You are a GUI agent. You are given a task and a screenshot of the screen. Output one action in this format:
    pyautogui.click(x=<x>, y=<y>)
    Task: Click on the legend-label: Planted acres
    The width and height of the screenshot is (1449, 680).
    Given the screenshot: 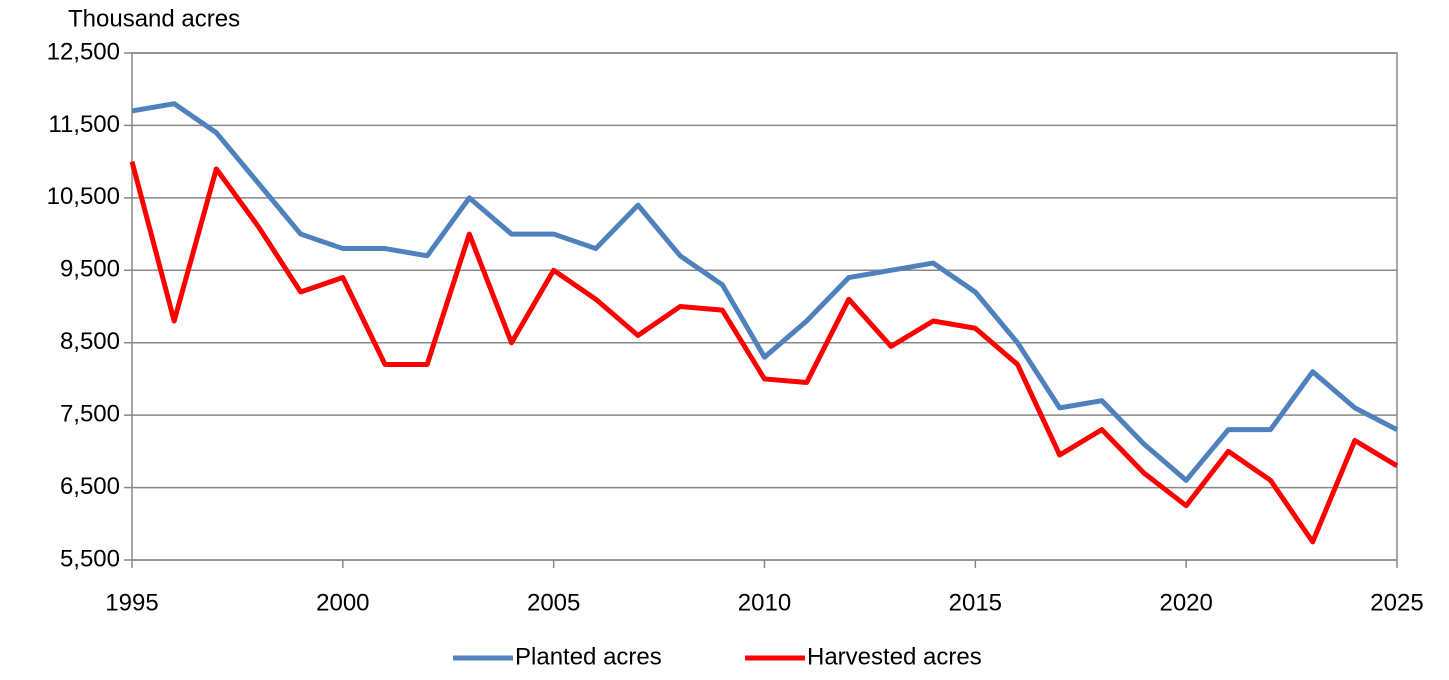 What is the action you would take?
    pyautogui.click(x=588, y=656)
    